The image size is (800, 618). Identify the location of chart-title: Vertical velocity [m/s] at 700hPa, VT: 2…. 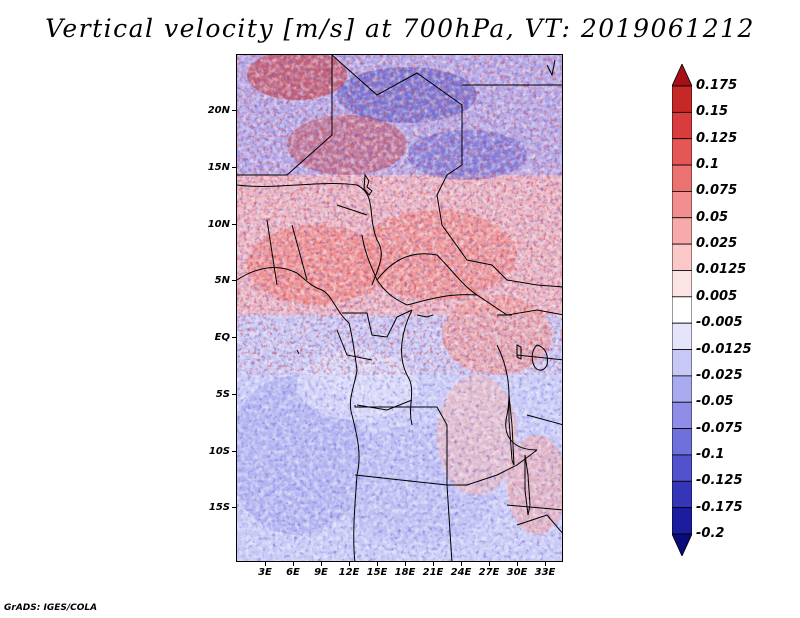
(400, 28).